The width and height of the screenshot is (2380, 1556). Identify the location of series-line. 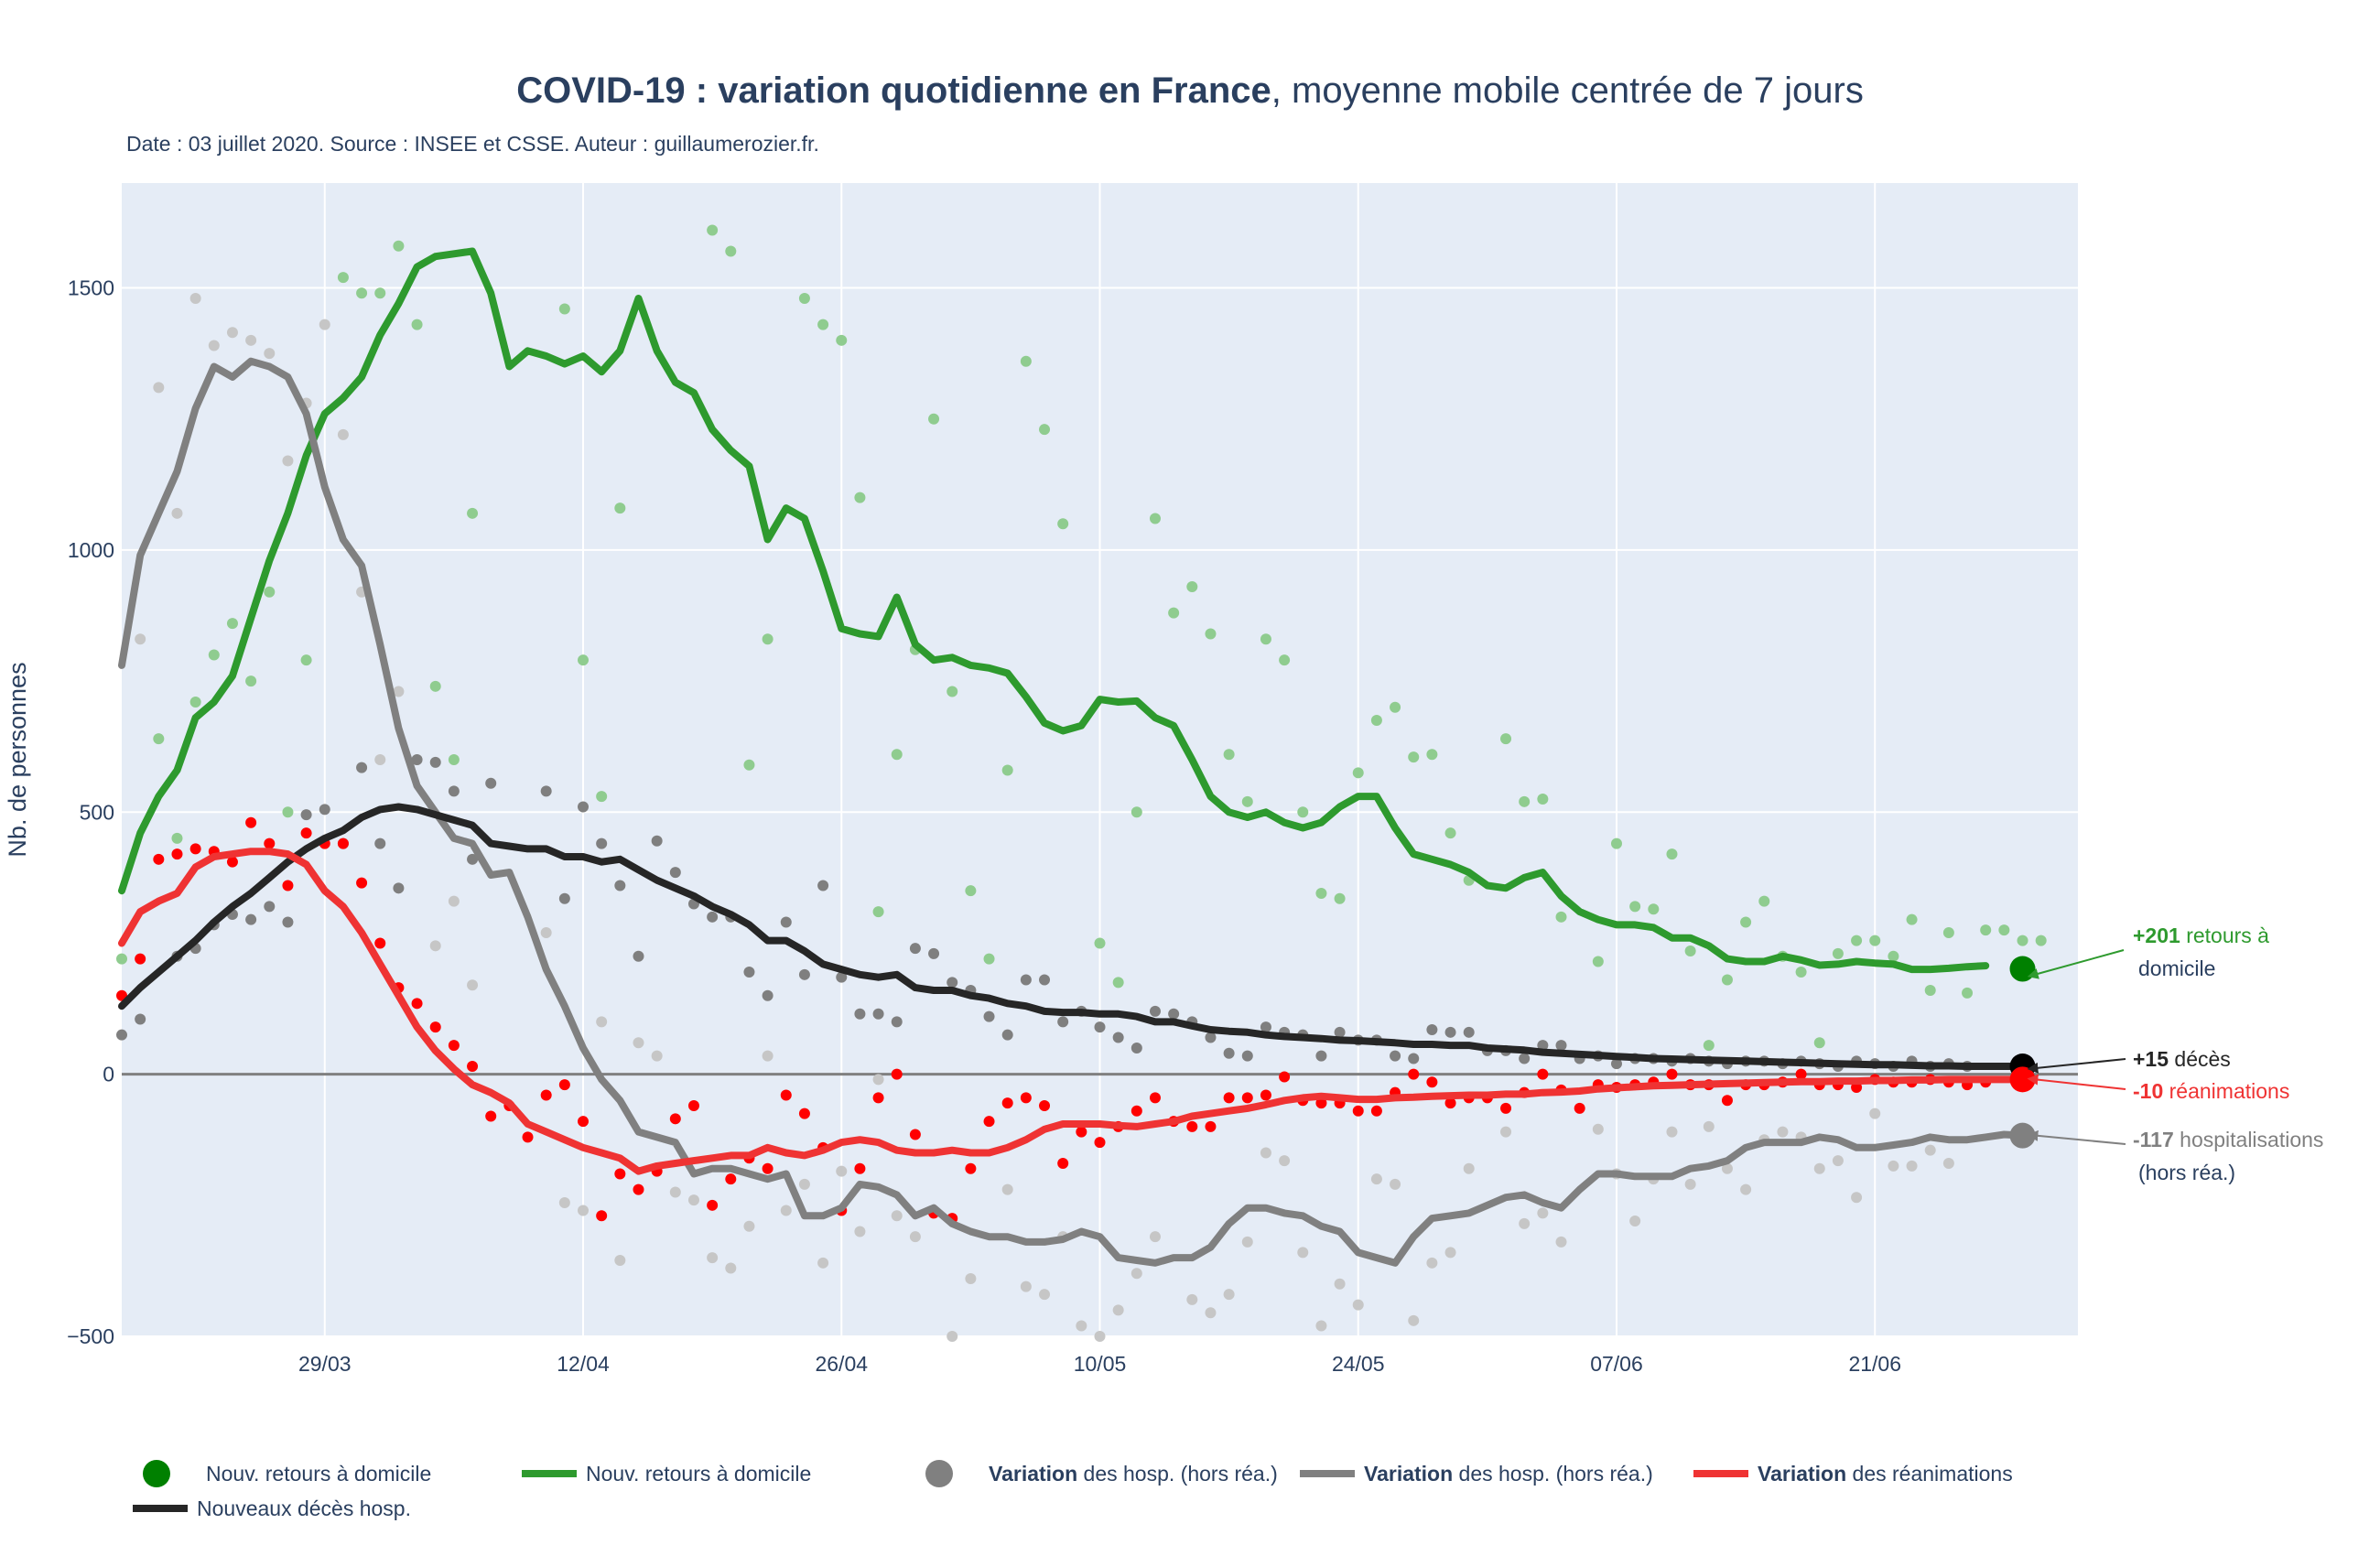
(1072, 936).